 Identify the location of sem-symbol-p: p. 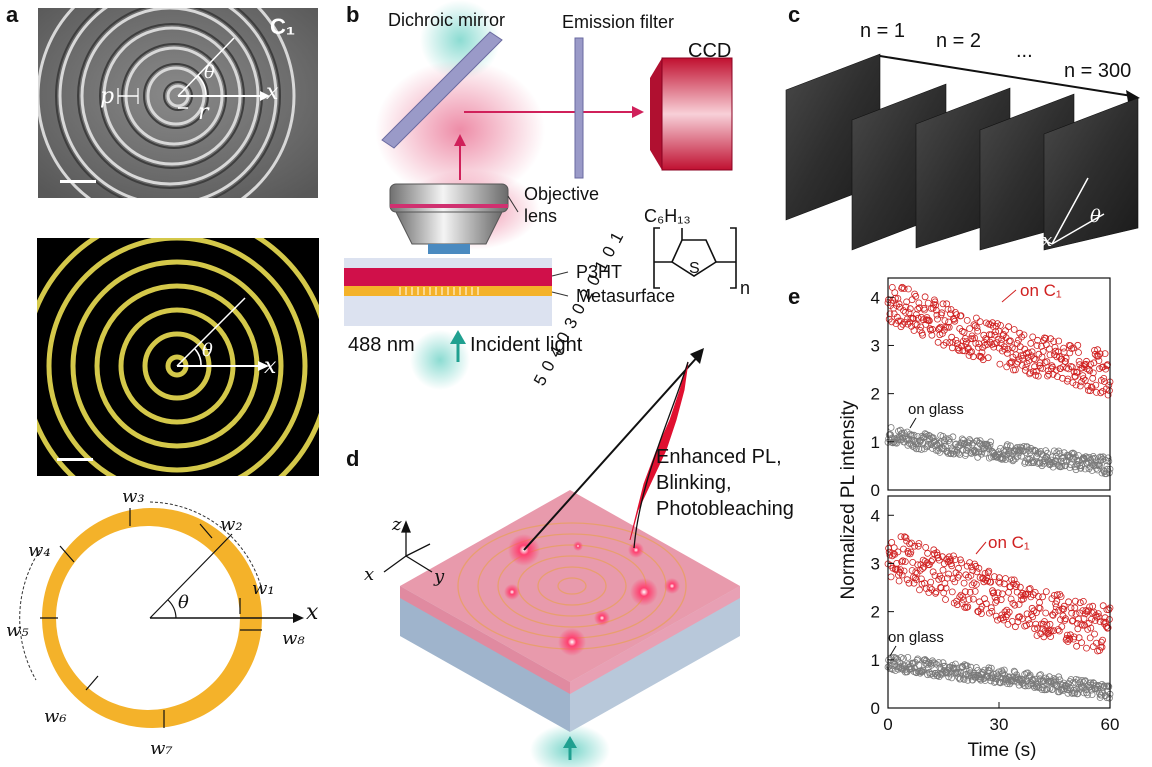
(107, 96).